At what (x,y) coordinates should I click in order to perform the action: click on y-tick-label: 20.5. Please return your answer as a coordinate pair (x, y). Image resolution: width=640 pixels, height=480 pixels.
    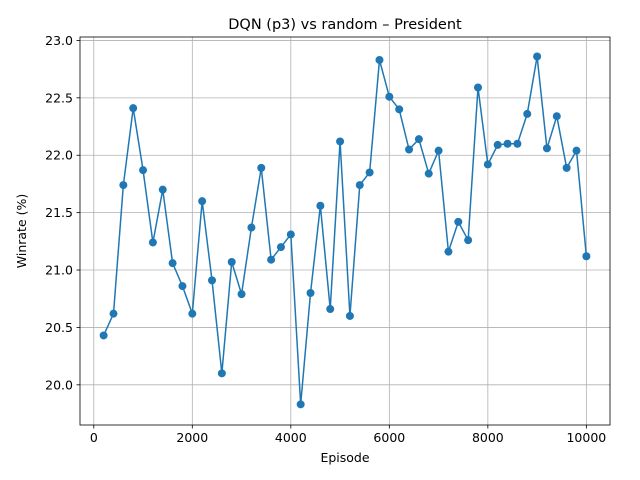
    Looking at the image, I should click on (59, 327).